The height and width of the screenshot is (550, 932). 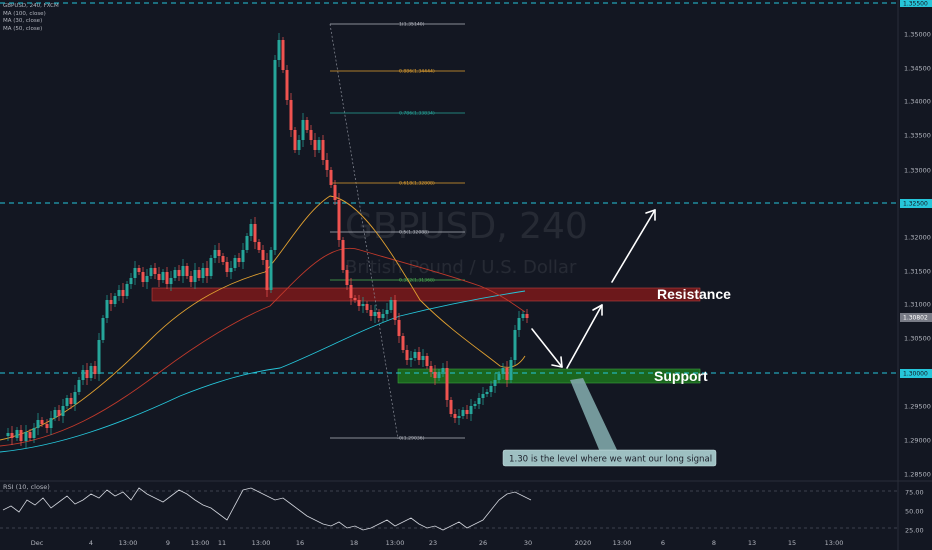 What do you see at coordinates (528, 543) in the screenshot?
I see `time-tick-label: 30` at bounding box center [528, 543].